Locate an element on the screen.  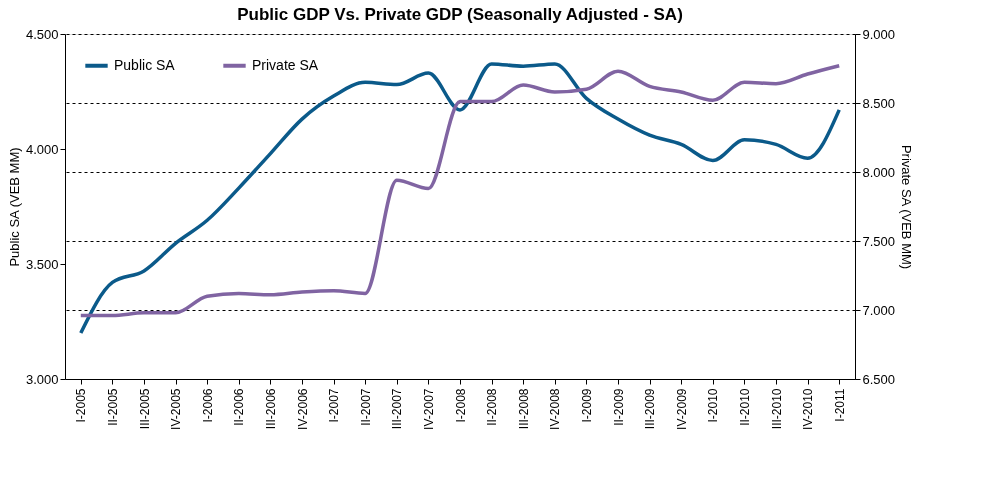
x-tick-label: IV-2010 is located at coordinates (808, 409).